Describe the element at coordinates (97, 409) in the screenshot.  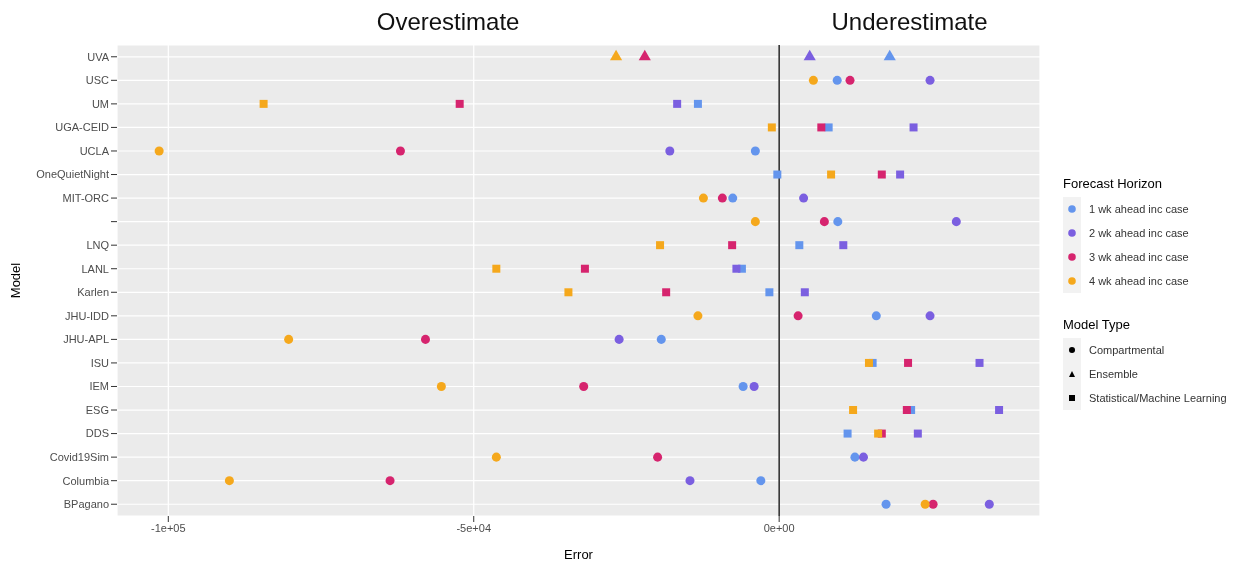
I see `y-tick-label: ESG` at that location.